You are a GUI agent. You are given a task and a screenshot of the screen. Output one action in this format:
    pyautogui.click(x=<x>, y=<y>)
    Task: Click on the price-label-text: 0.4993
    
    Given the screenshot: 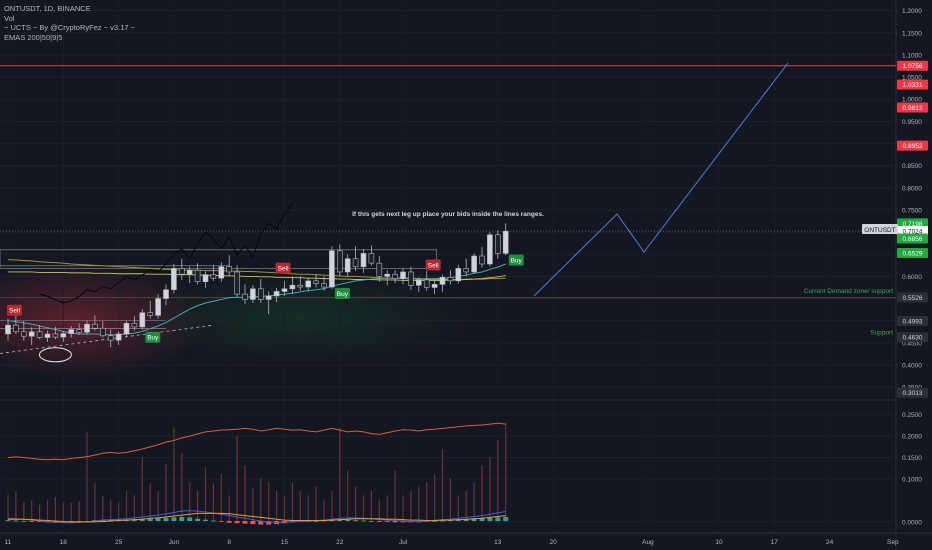 What is the action you would take?
    pyautogui.click(x=913, y=322)
    